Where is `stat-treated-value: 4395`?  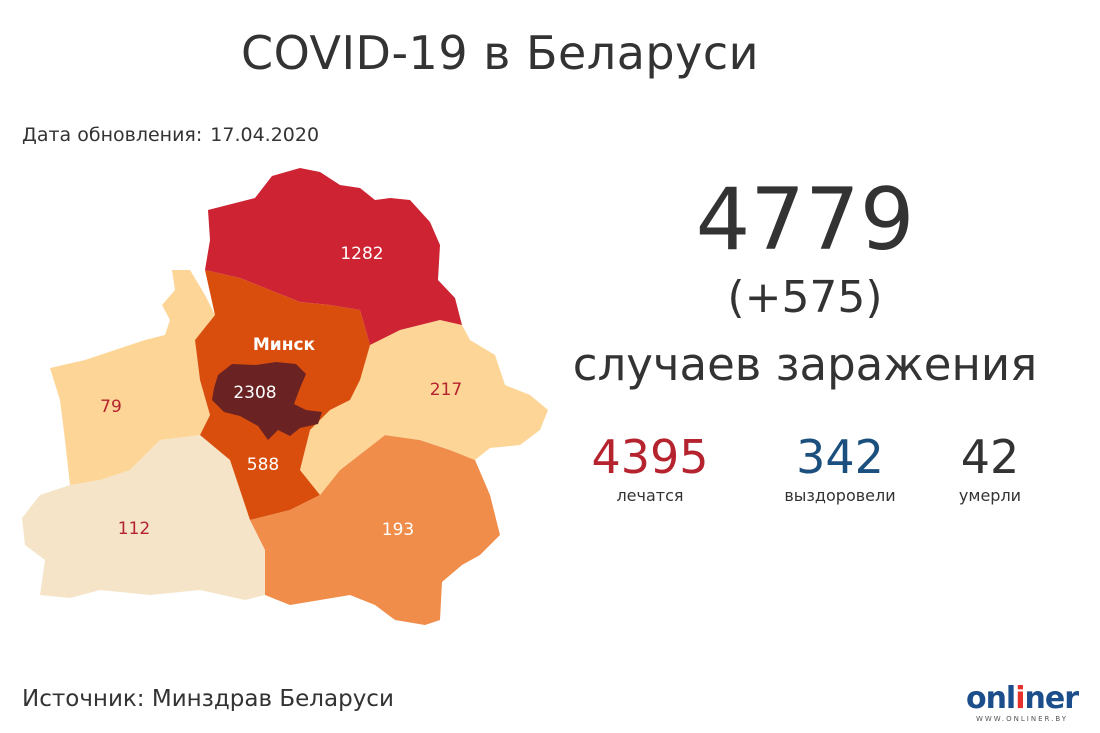 stat-treated-value: 4395 is located at coordinates (650, 457).